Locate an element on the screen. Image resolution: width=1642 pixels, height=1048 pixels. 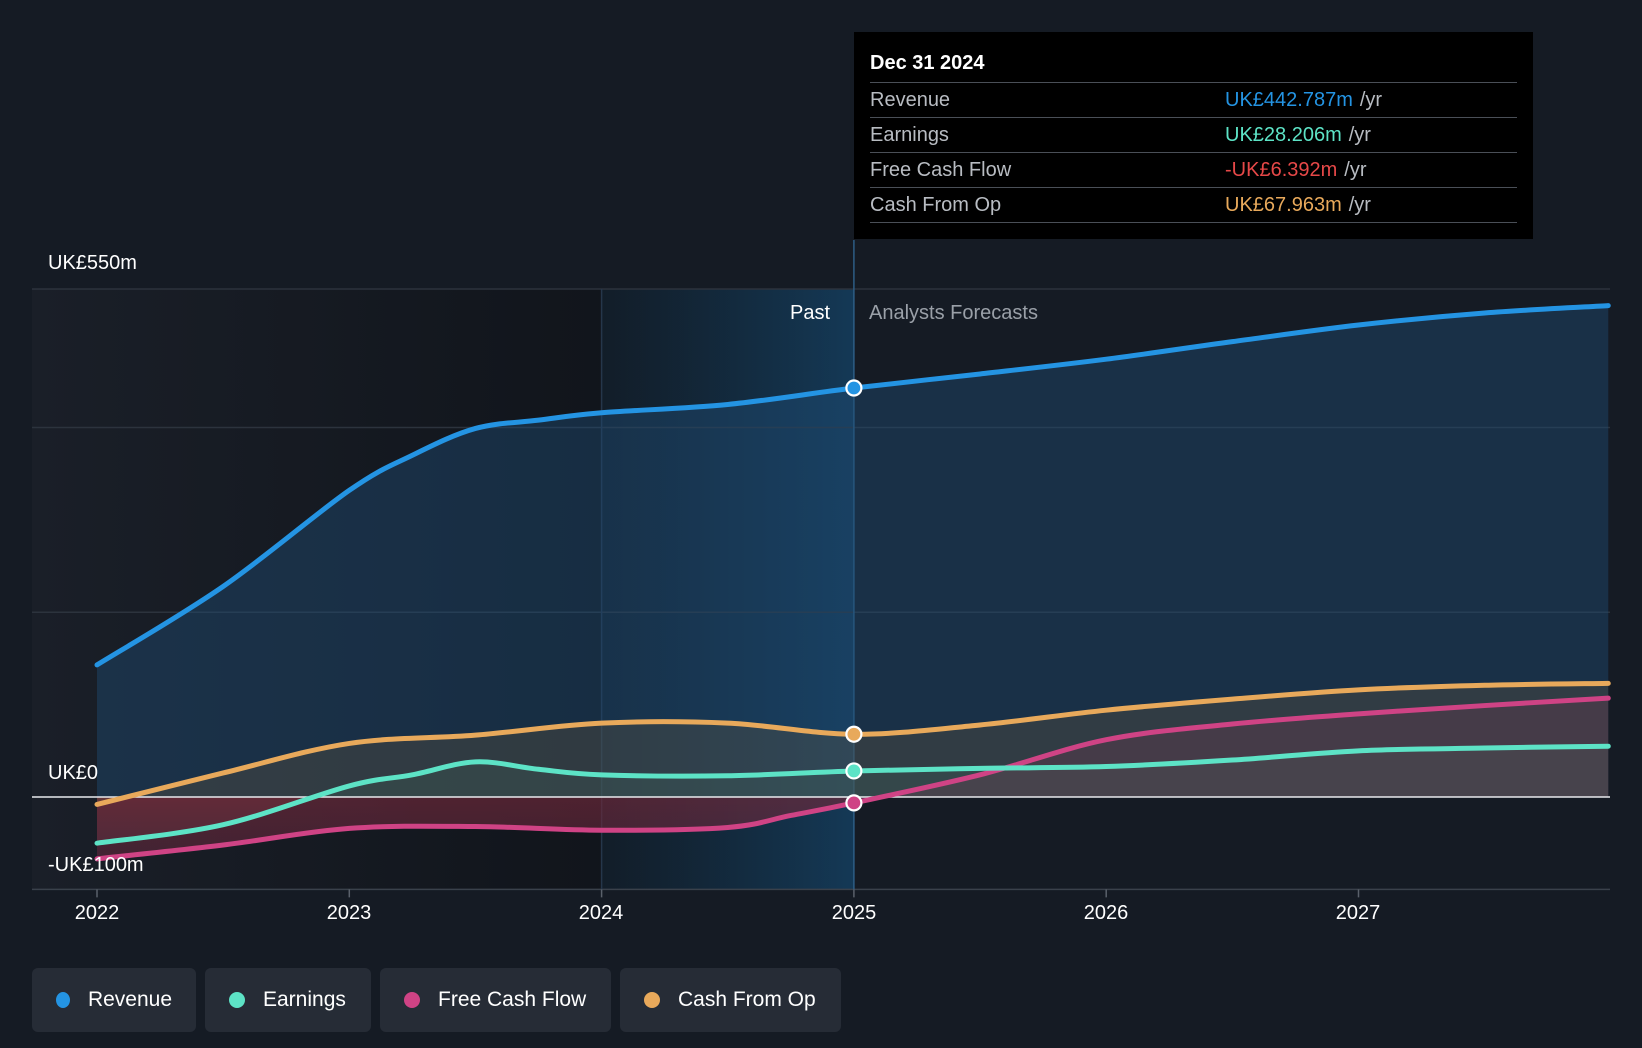
free-cash-flow-line is located at coordinates (852, 778).